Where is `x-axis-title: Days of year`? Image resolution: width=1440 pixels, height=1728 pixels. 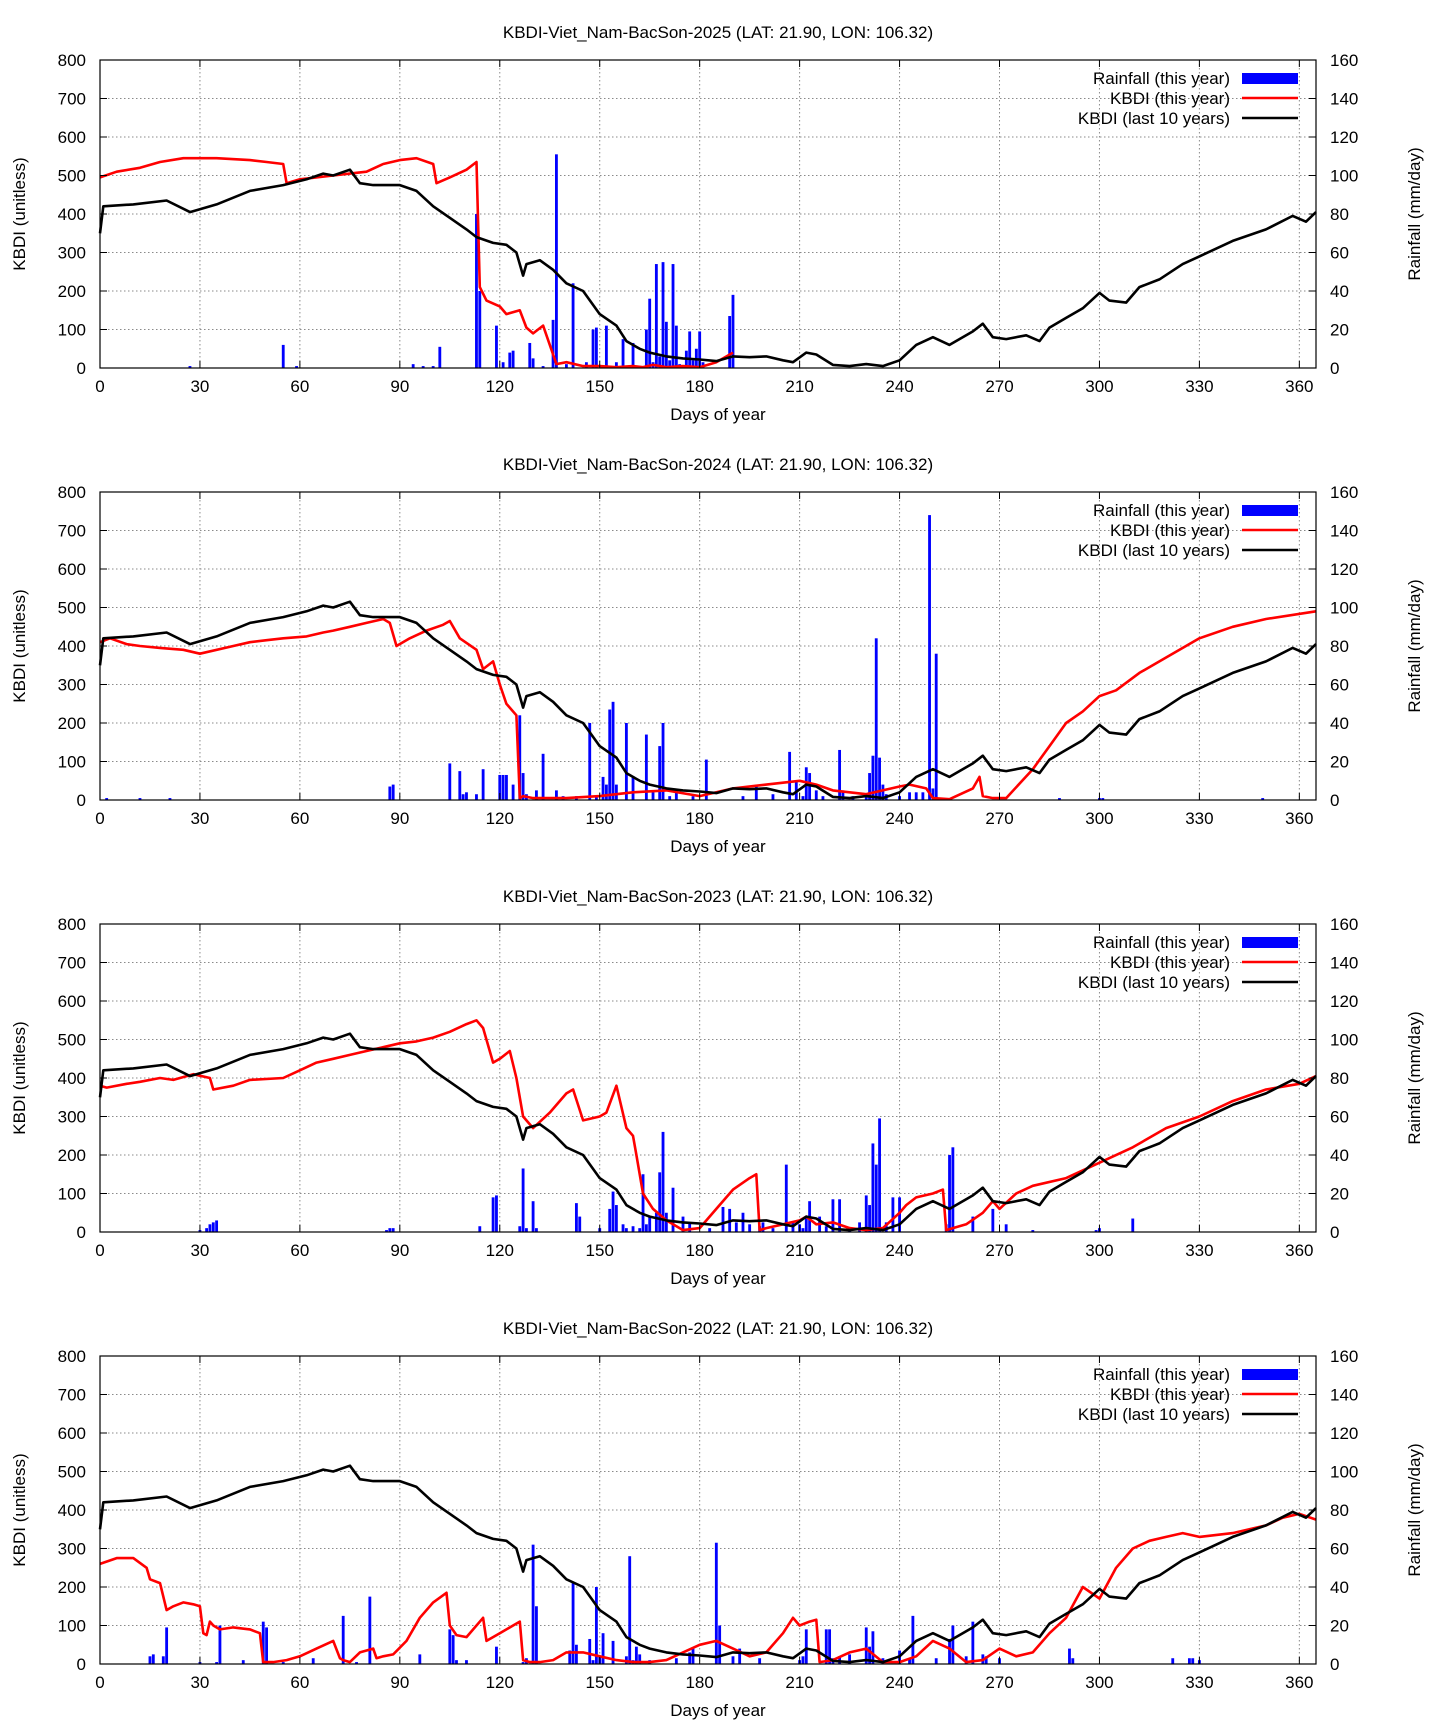
x-axis-title: Days of year is located at coordinates (718, 414).